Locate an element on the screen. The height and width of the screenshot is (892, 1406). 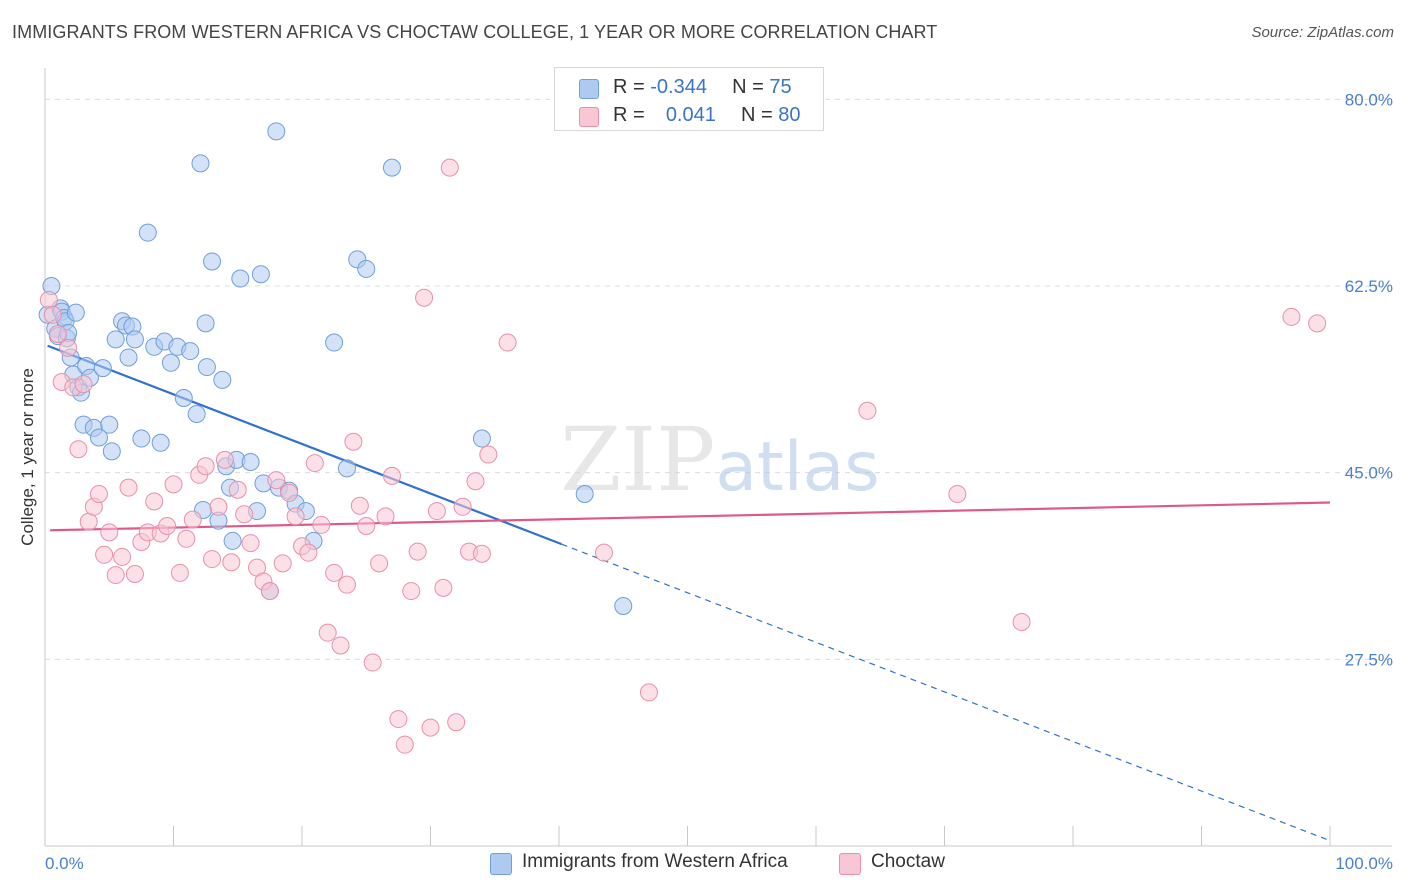
legend-row-western-africa: R = -0.344 N = 75 is located at coordinates (689, 88).